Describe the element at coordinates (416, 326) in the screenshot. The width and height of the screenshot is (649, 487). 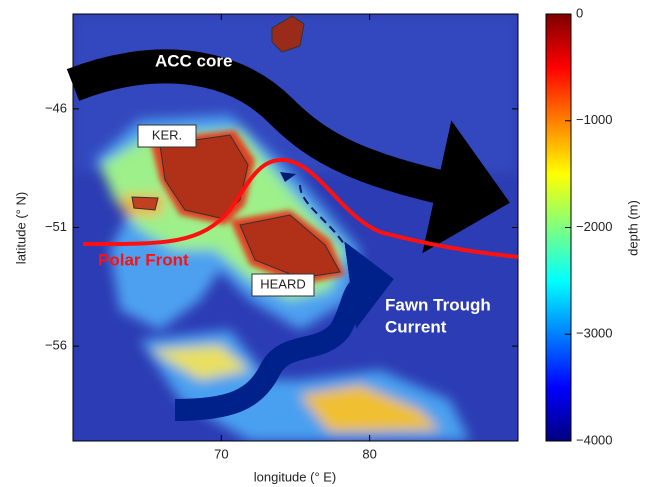
I see `annotation: Current` at that location.